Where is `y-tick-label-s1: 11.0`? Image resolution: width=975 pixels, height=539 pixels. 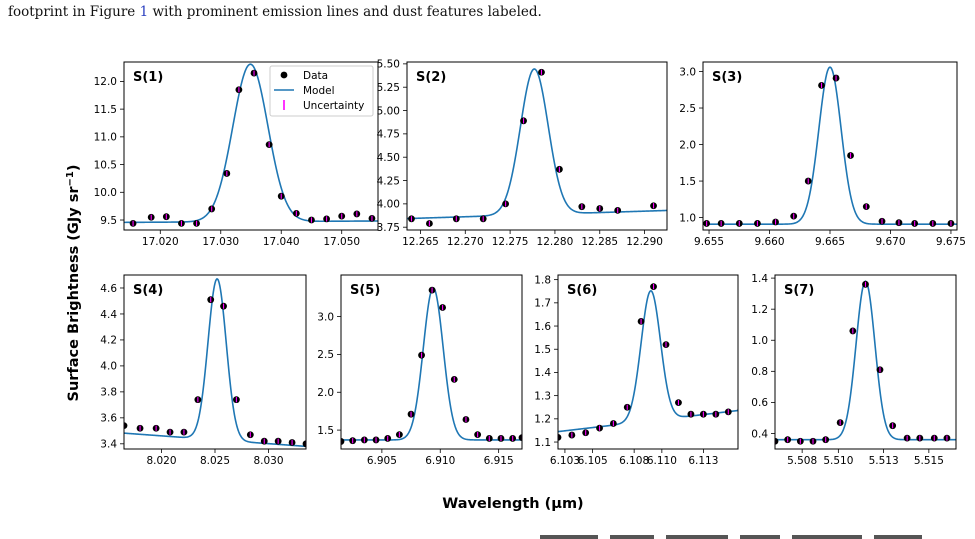
y-tick-label-s1: 11.0 is located at coordinates (105, 138).